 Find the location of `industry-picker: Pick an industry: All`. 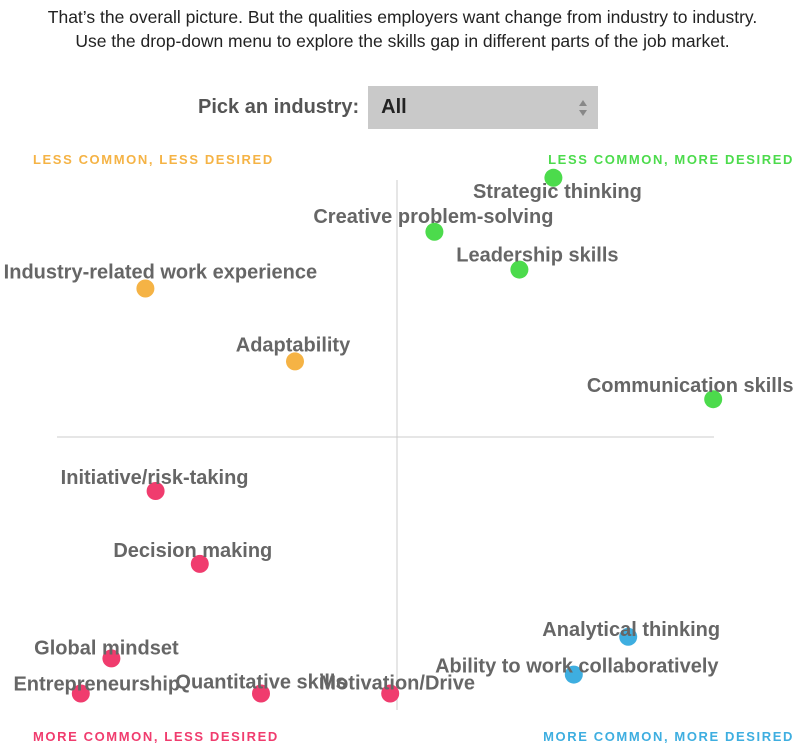

industry-picker: Pick an industry: All is located at coordinates (398, 107).